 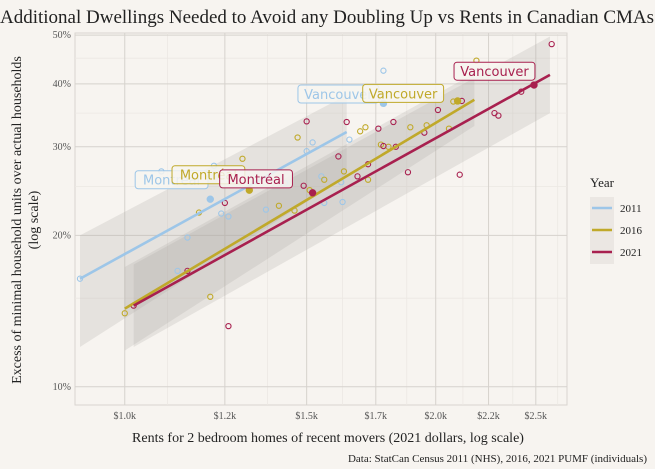 I want to click on legend-label: 2016, so click(x=631, y=231).